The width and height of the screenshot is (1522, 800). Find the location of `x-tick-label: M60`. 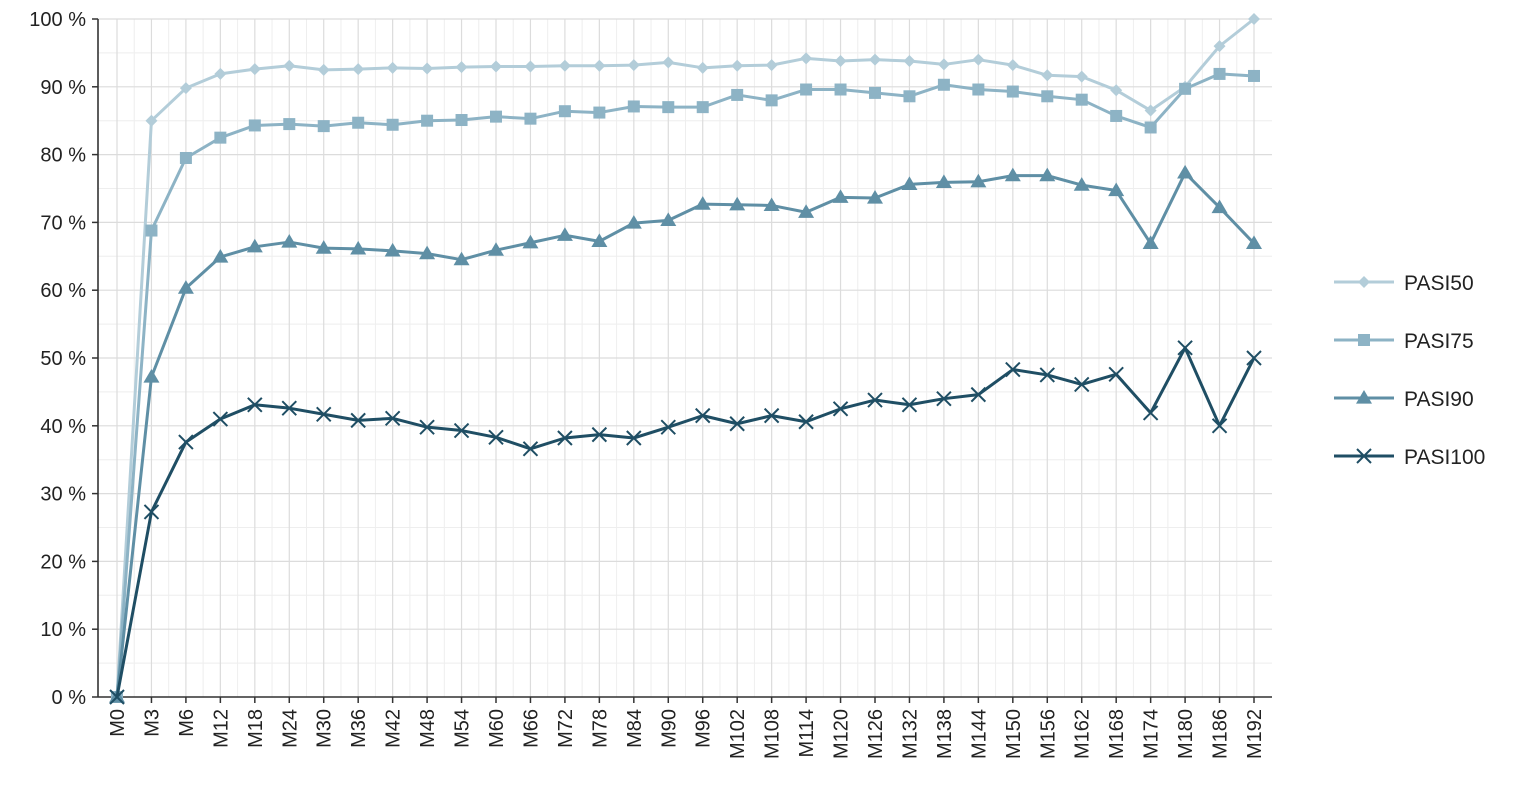

x-tick-label: M60 is located at coordinates (497, 728).